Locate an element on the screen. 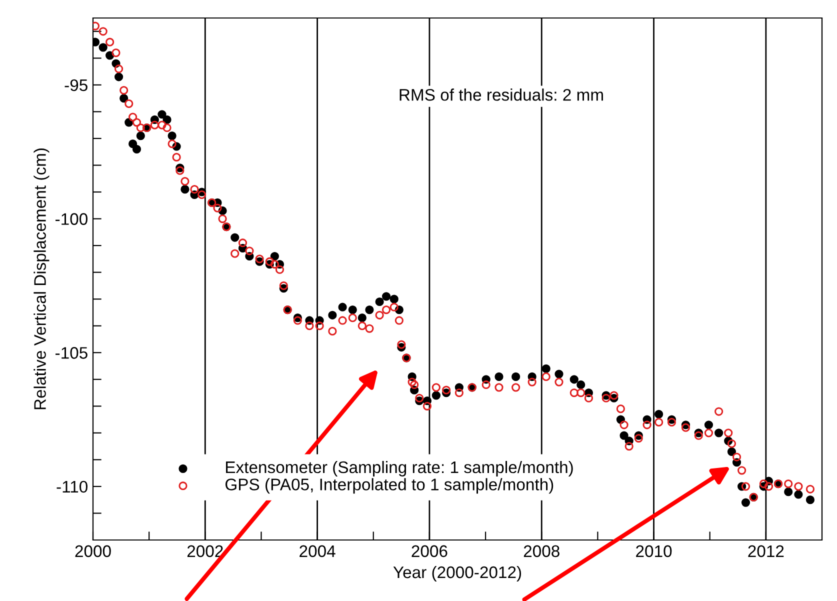  x-tick-label: 2000 is located at coordinates (93, 551).